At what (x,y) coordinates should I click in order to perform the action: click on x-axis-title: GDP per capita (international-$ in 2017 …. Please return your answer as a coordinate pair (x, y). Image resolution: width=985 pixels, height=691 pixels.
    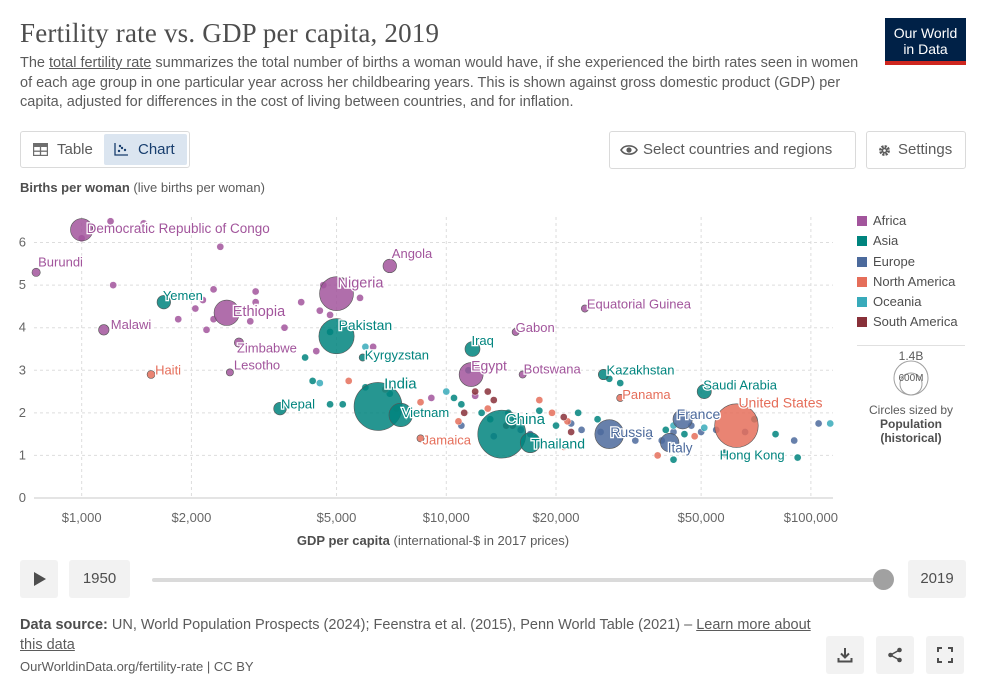
    Looking at the image, I should click on (433, 540).